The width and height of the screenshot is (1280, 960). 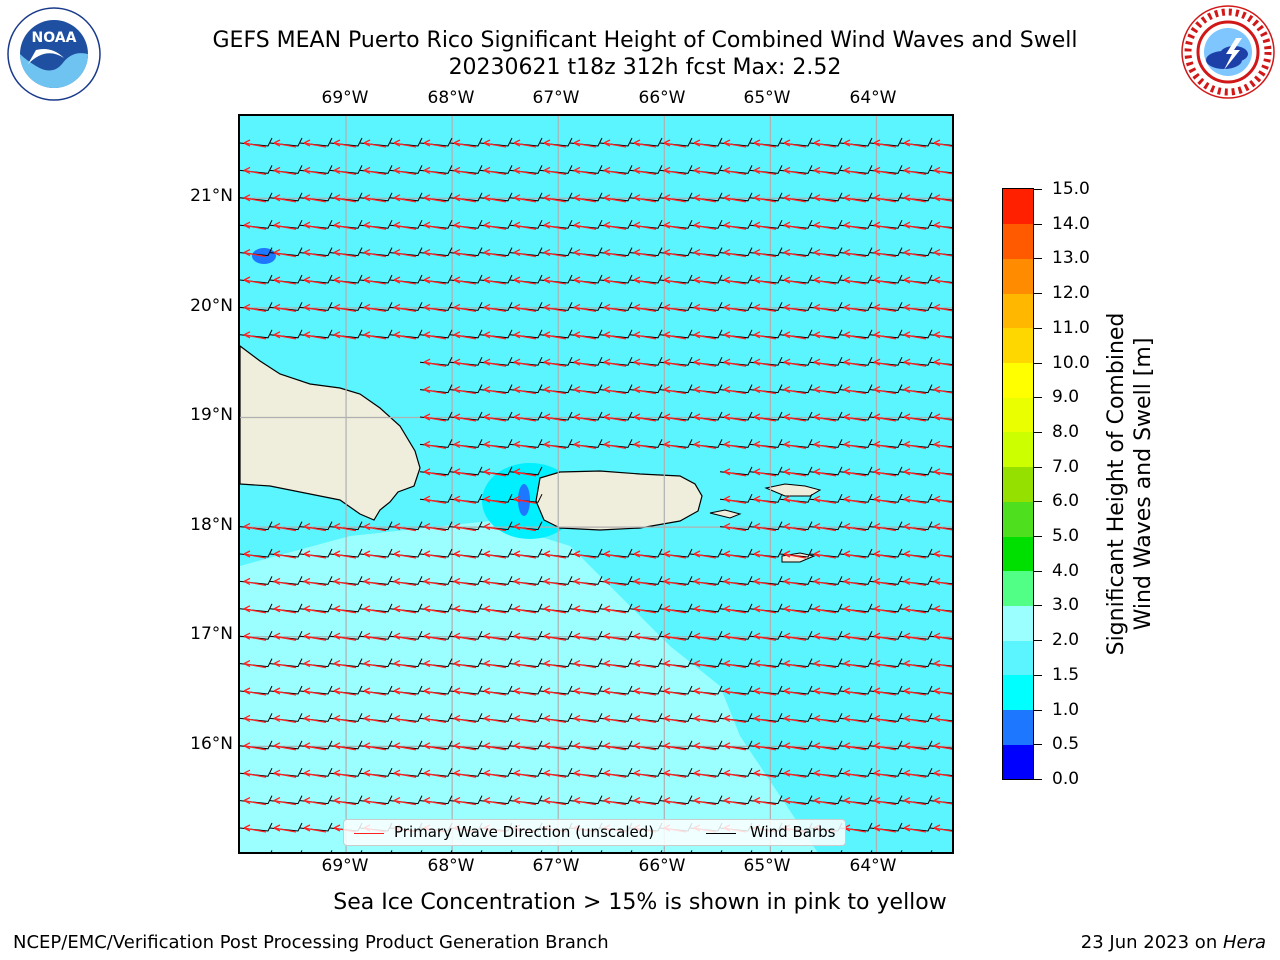 What do you see at coordinates (662, 98) in the screenshot?
I see `lon-tick-top: 66°W` at bounding box center [662, 98].